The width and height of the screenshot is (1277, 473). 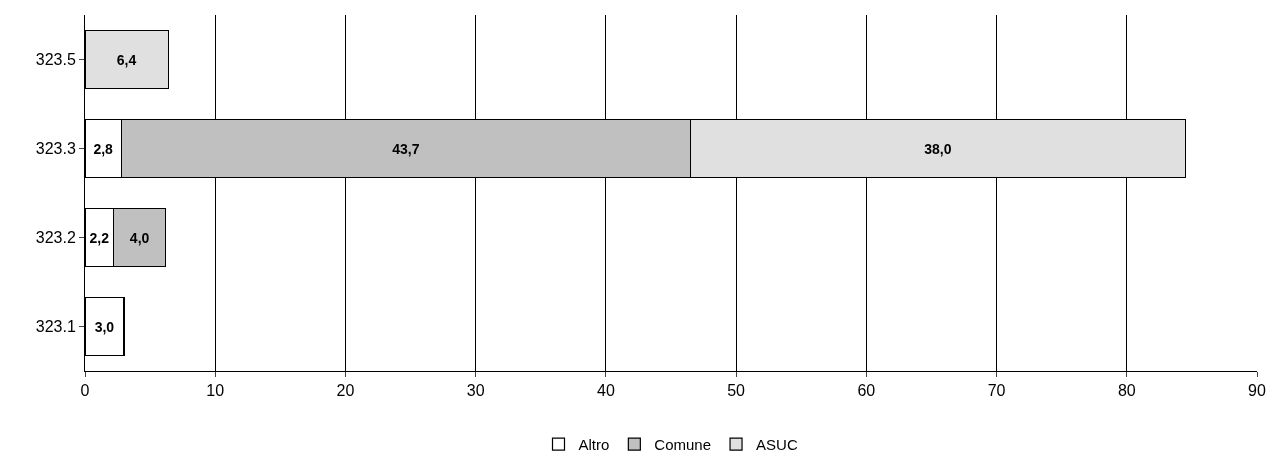 What do you see at coordinates (777, 445) in the screenshot?
I see `legend-label: ASUC` at bounding box center [777, 445].